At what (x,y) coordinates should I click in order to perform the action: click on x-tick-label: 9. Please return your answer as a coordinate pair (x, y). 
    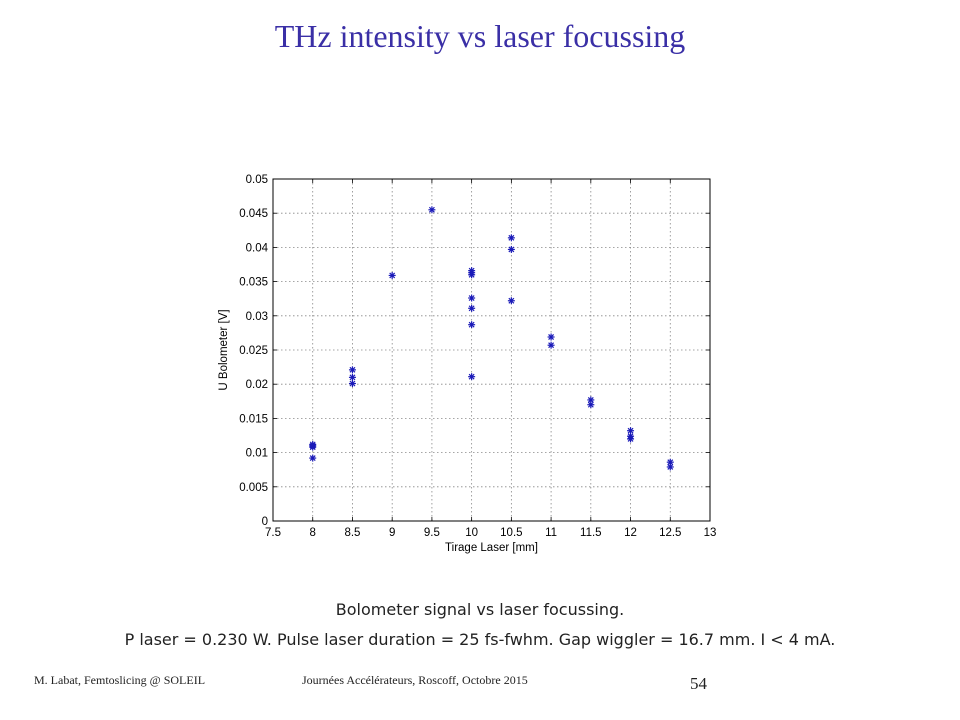
    Looking at the image, I should click on (392, 533).